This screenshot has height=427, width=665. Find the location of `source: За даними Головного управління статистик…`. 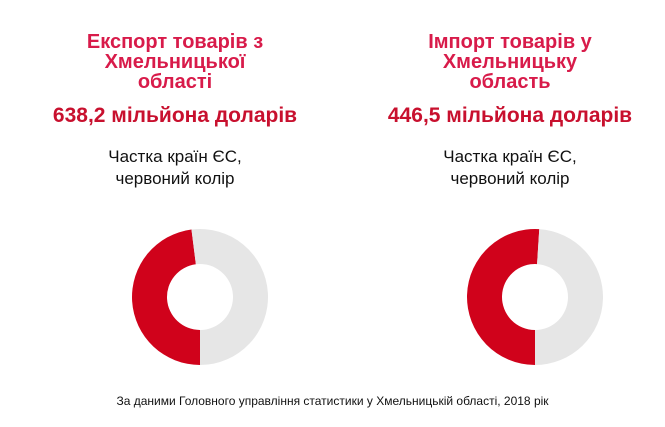

source: За даними Головного управління статистик… is located at coordinates (332, 401).